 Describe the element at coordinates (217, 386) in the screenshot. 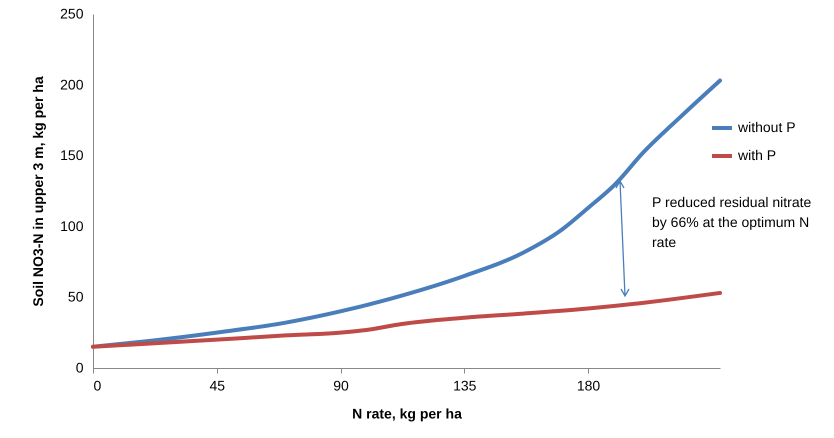

I see `x-tick-label: 45` at that location.